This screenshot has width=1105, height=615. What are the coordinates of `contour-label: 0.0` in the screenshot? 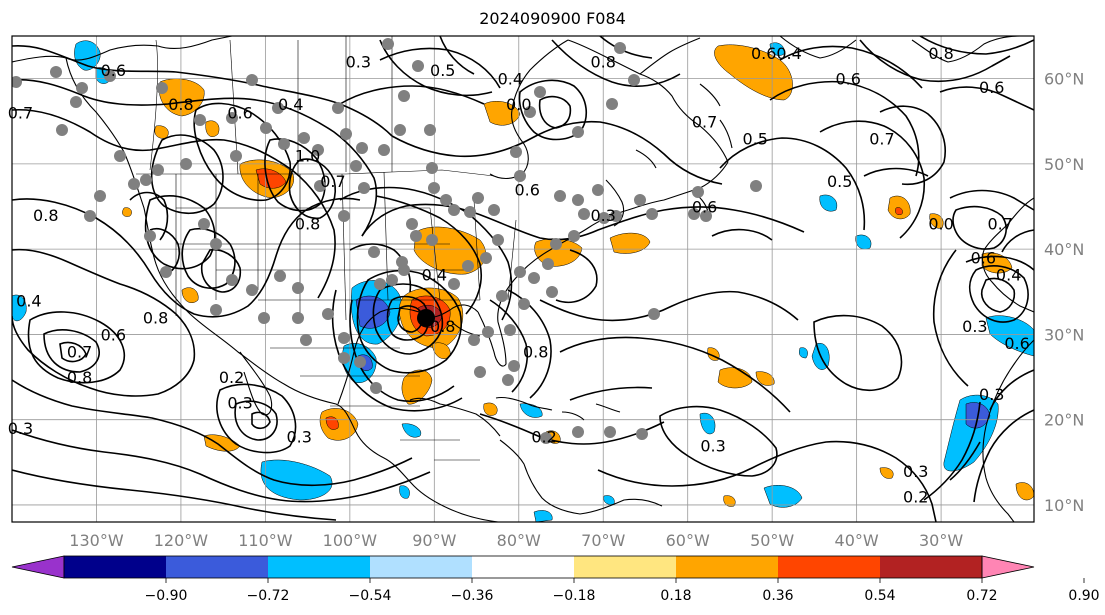 It's located at (518, 104).